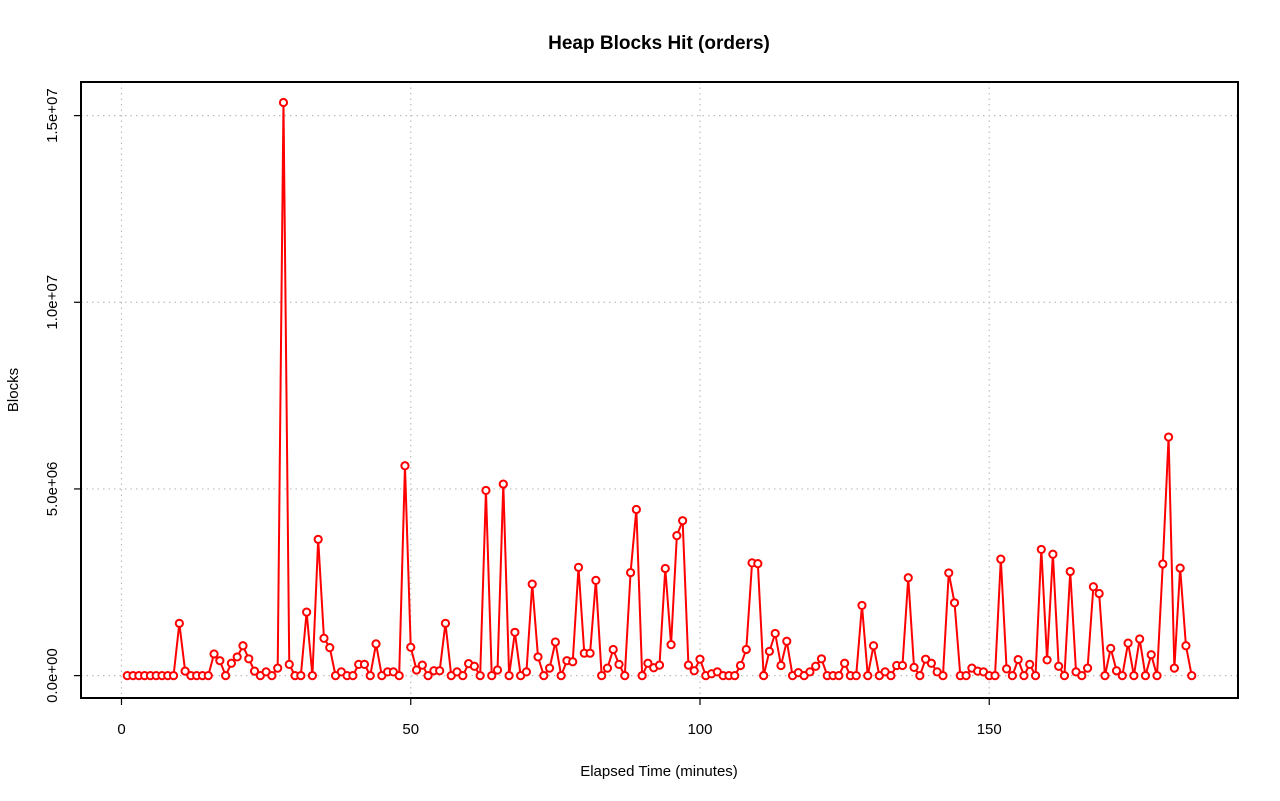 This screenshot has height=801, width=1280. What do you see at coordinates (52, 675) in the screenshot?
I see `y-tick-label: 0.0e+00` at bounding box center [52, 675].